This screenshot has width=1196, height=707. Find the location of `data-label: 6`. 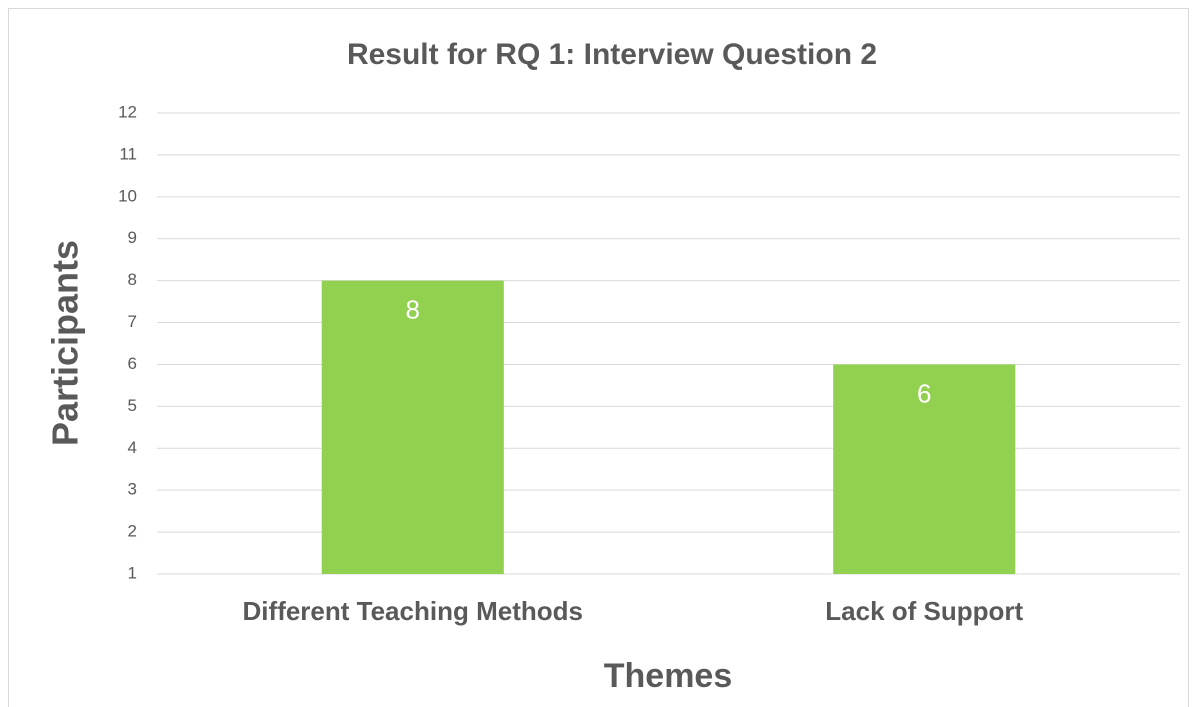

data-label: 6 is located at coordinates (924, 393).